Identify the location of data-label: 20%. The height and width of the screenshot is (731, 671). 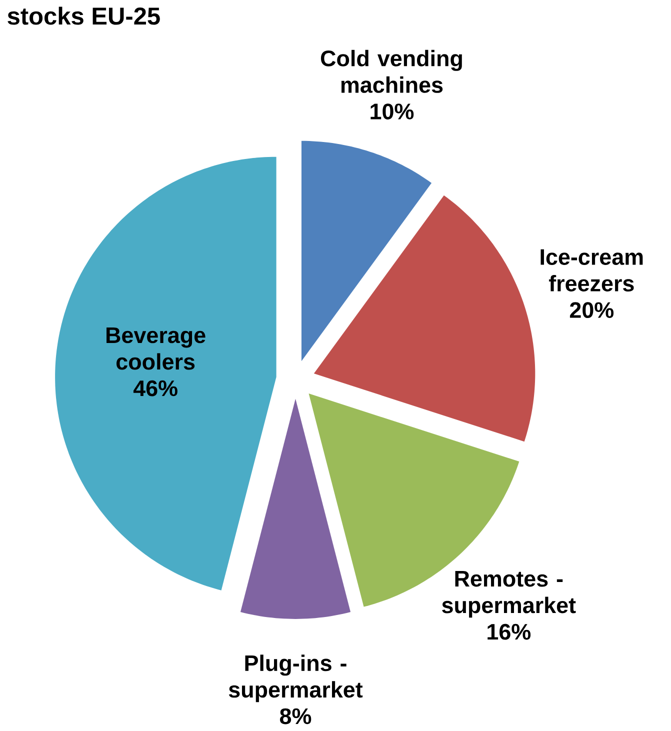
(592, 310).